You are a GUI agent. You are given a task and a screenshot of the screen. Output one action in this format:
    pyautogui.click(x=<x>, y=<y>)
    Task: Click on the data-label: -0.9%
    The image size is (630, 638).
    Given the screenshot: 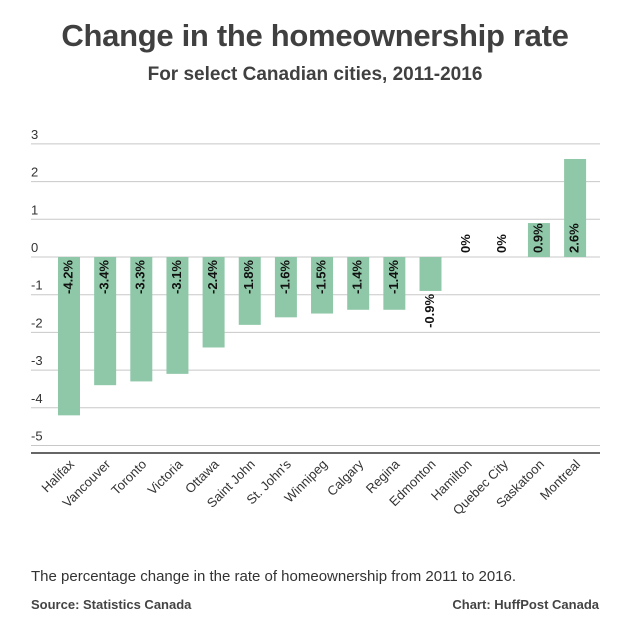 What is the action you would take?
    pyautogui.click(x=429, y=310)
    